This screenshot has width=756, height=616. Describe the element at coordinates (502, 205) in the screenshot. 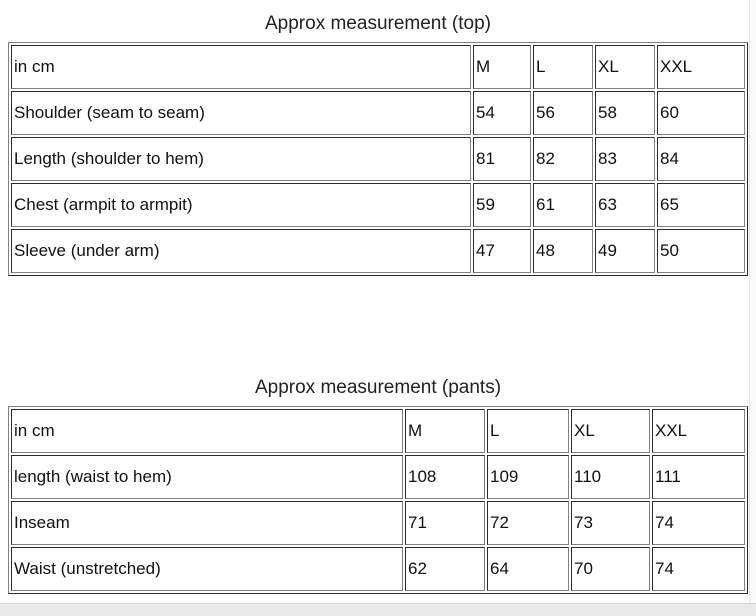

I see `value-cell: 59` at that location.